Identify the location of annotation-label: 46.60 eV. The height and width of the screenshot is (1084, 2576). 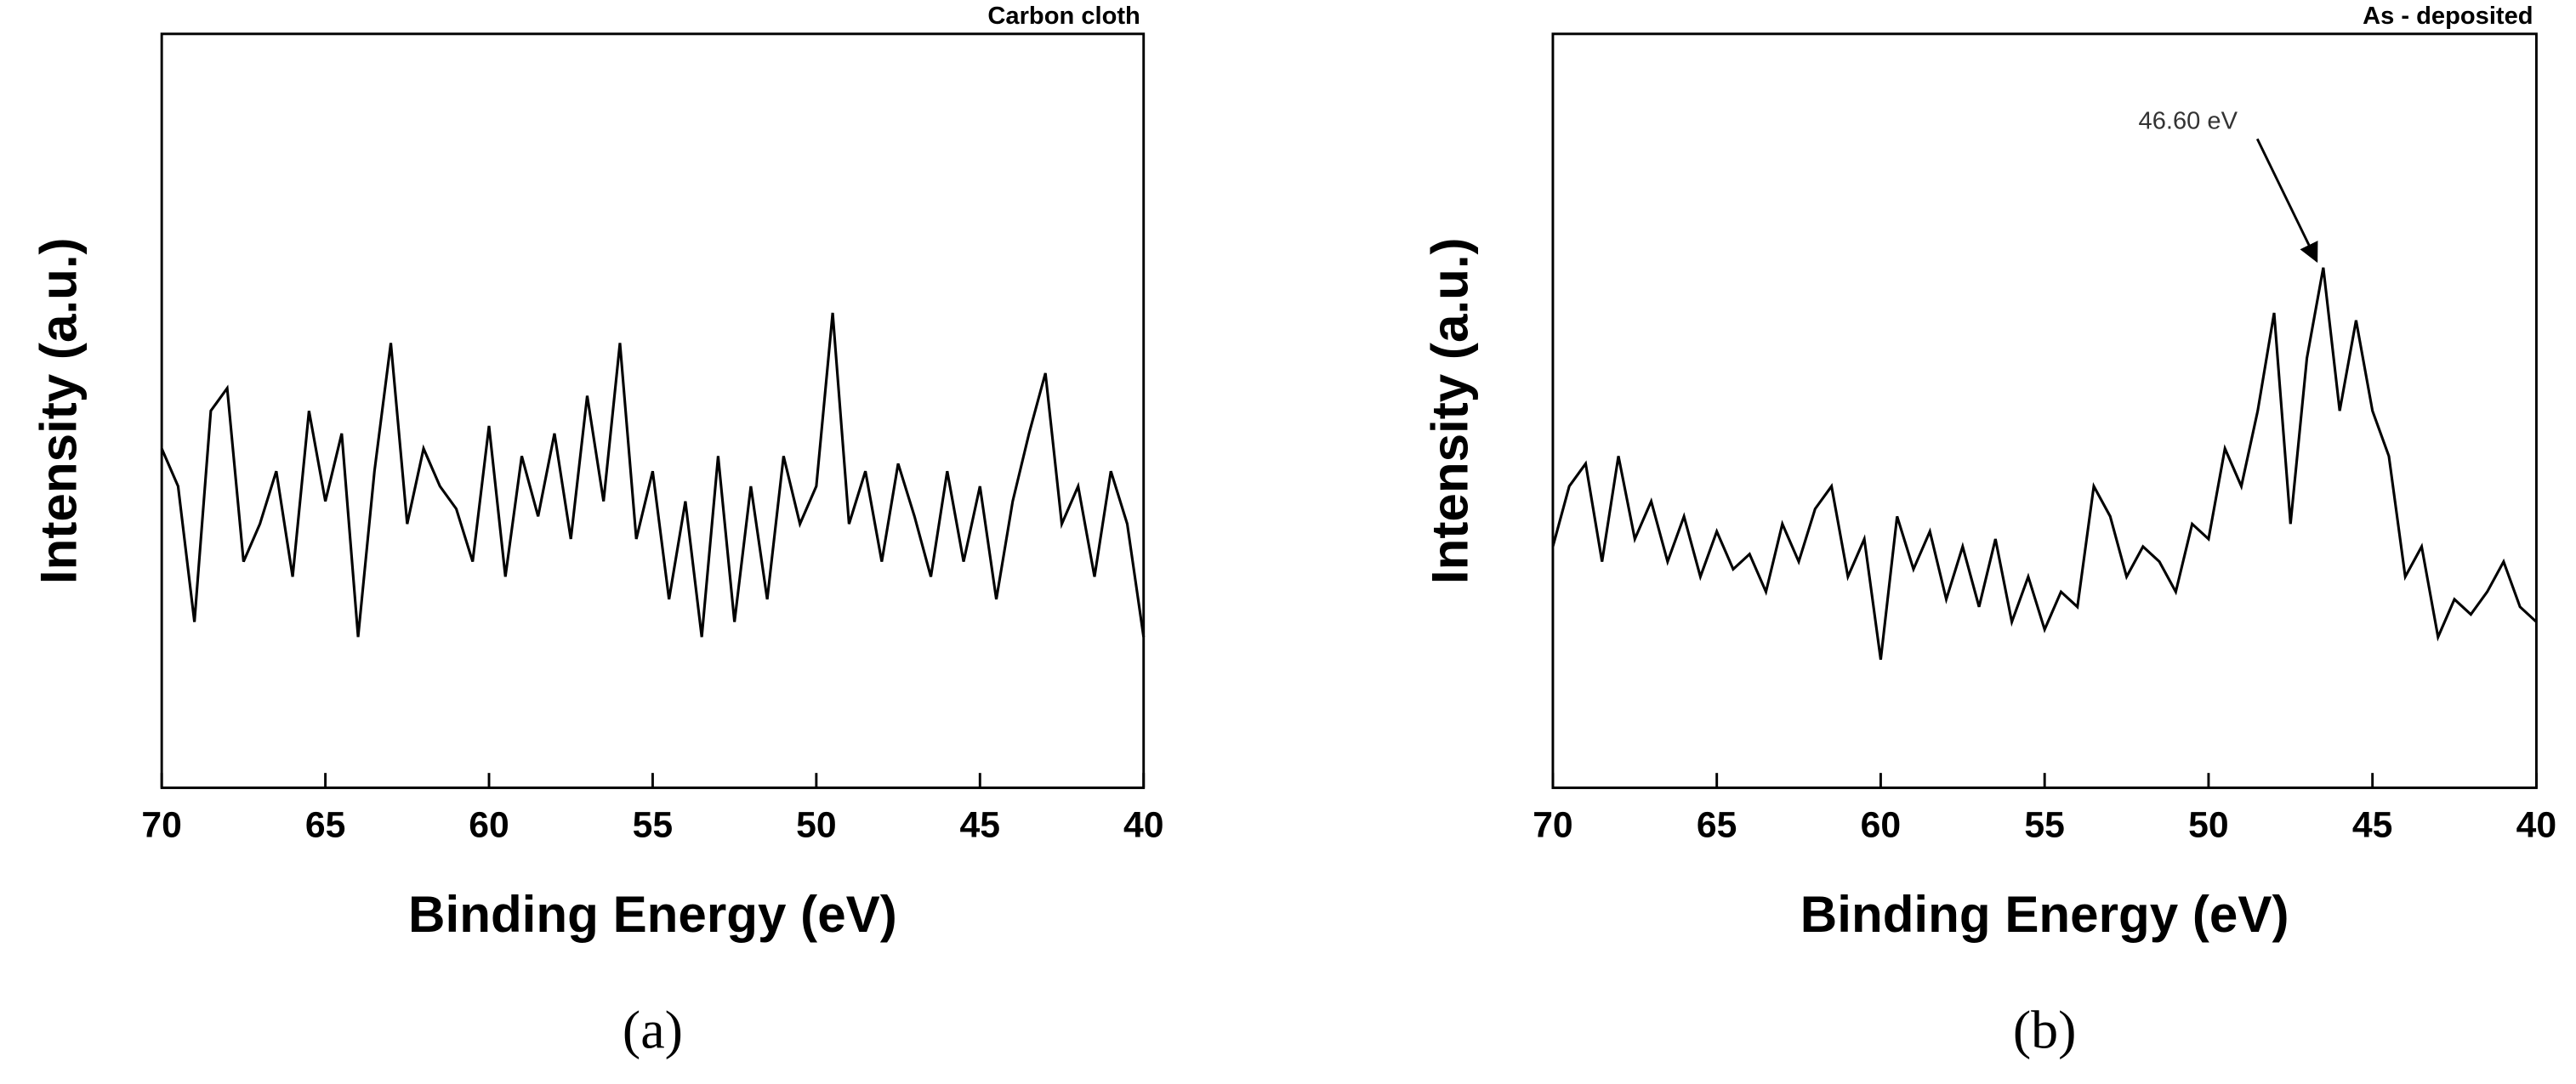
(2188, 121).